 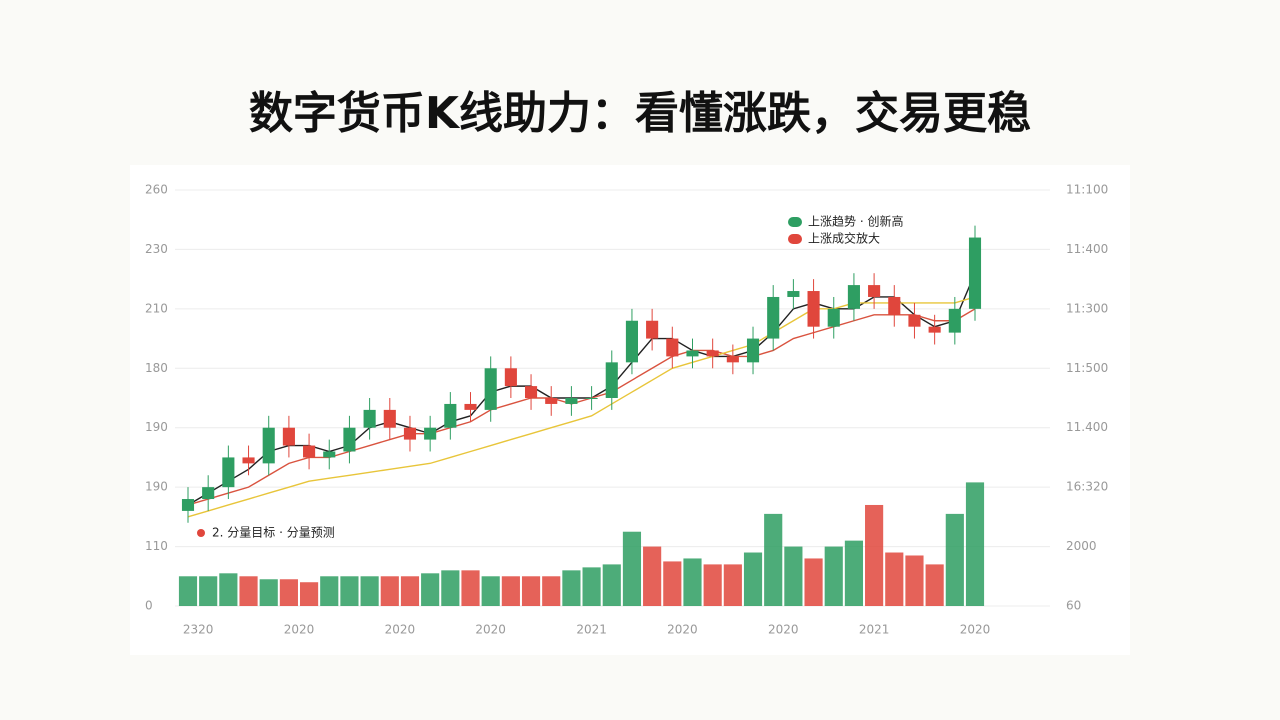 I want to click on y-tick-label: 180, so click(x=156, y=368).